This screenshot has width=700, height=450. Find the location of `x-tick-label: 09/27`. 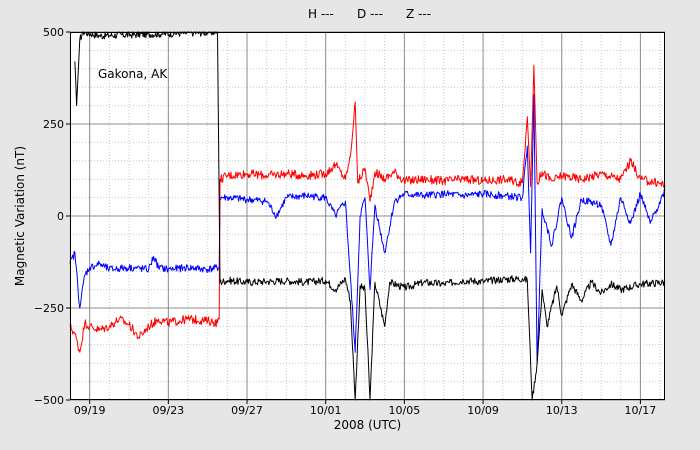

x-tick-label: 09/27 is located at coordinates (247, 410).